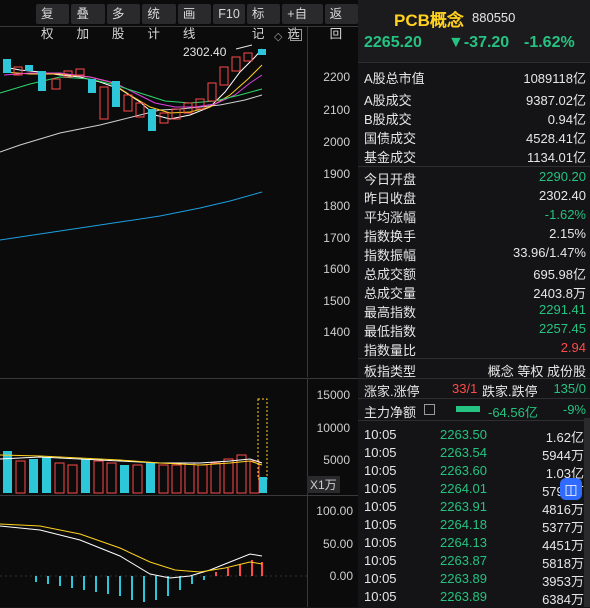  Describe the element at coordinates (562, 328) in the screenshot. I see `quote-value: 2257.45` at that location.